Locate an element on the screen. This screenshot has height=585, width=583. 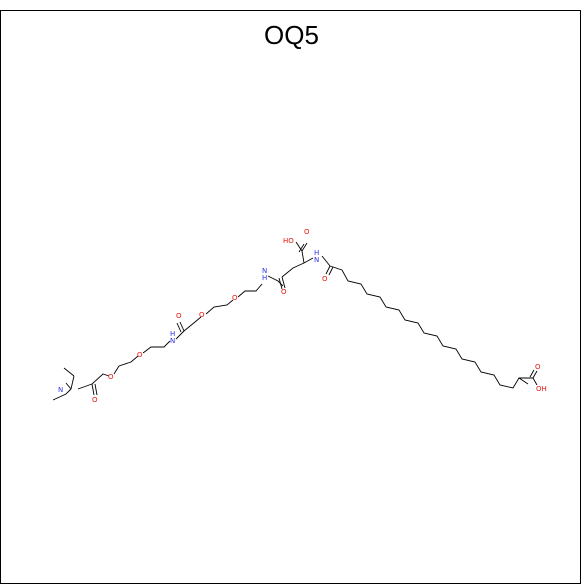
atom-label-oh: OH is located at coordinates (541, 389).